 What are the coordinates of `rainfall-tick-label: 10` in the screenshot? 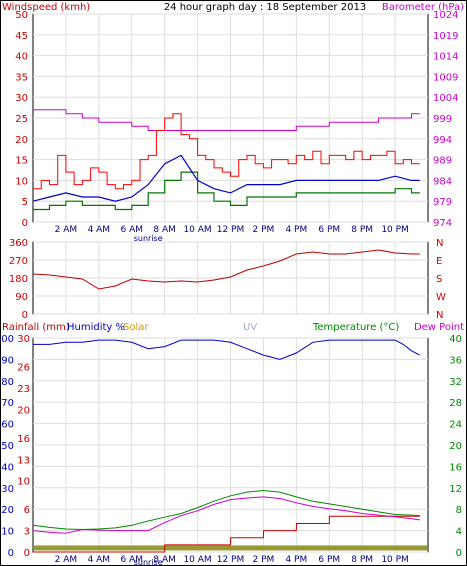 It's located at (23, 482).